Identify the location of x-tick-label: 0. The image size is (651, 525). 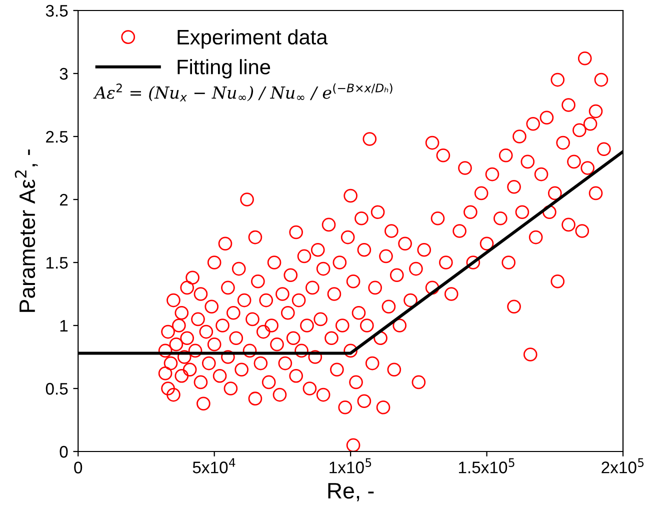
(78, 468).